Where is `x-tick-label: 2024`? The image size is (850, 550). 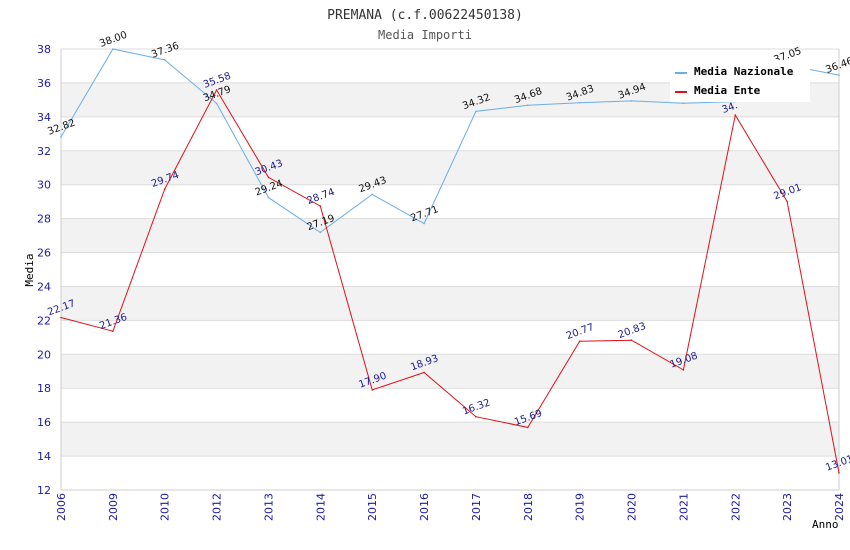 x-tick-label: 2024 is located at coordinates (839, 507).